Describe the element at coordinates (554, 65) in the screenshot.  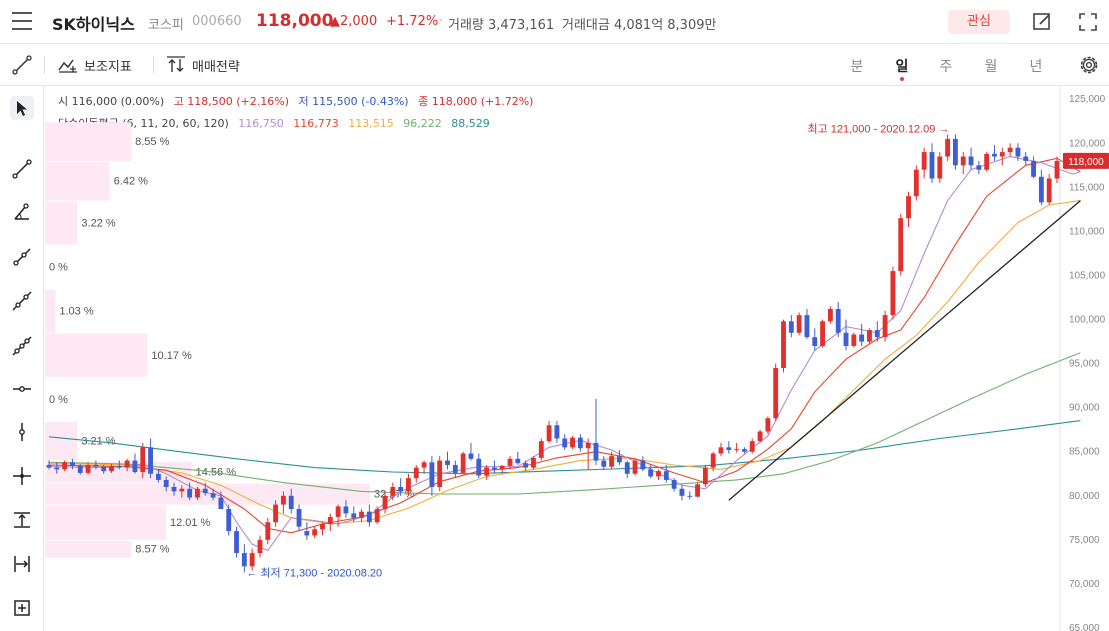
I see `chart-toolbar: 보조지표 매매전략 분 일 주 월 년` at that location.